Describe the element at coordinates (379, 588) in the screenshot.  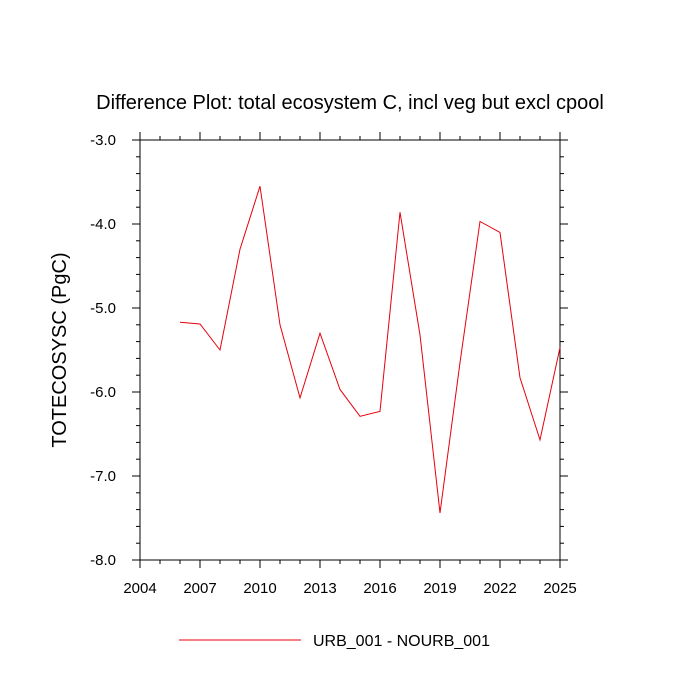
I see `x-tick-label: 2016` at that location.